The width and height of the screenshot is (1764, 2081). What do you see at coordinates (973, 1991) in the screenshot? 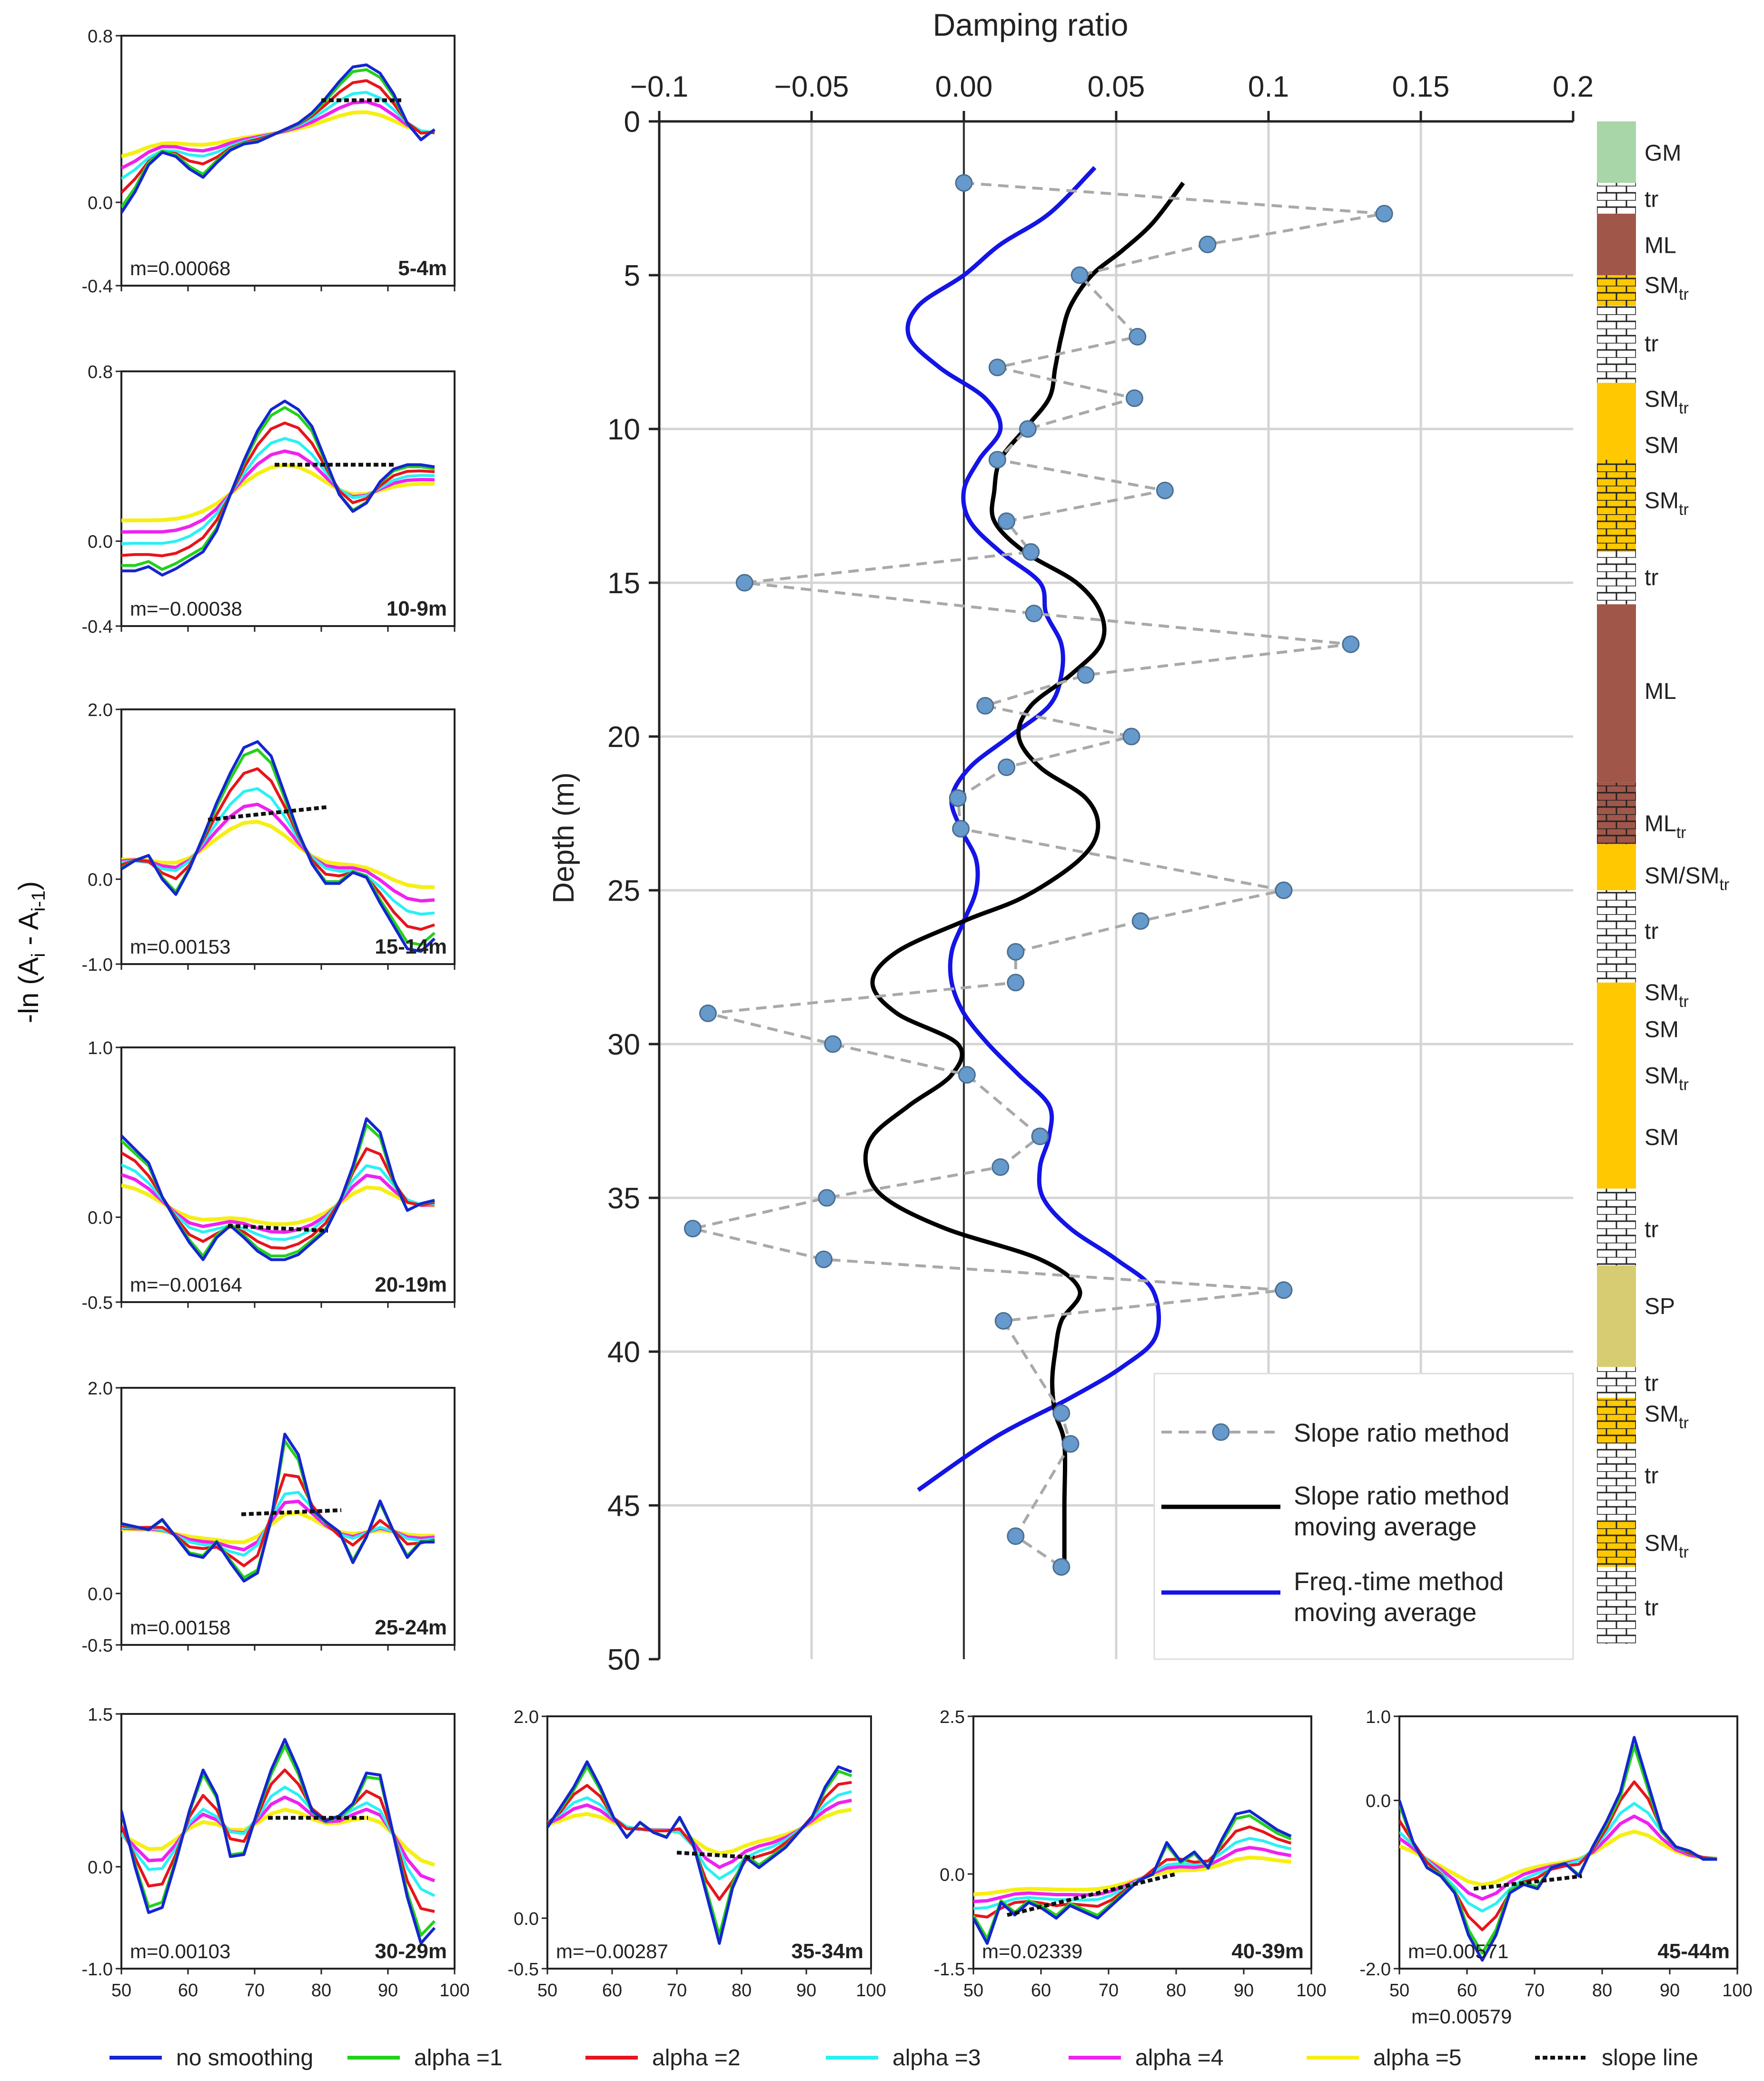
I see `panel-x-tick-label: 50` at bounding box center [973, 1991].